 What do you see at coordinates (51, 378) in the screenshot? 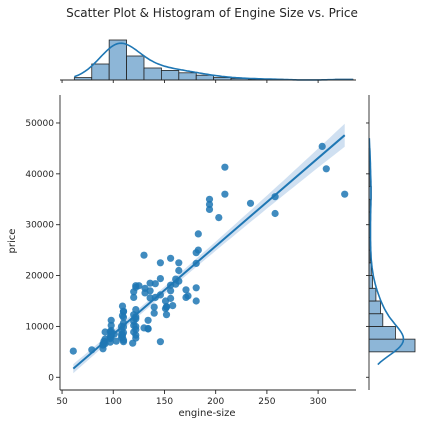
I see `y-tick-label: 0` at bounding box center [51, 378].